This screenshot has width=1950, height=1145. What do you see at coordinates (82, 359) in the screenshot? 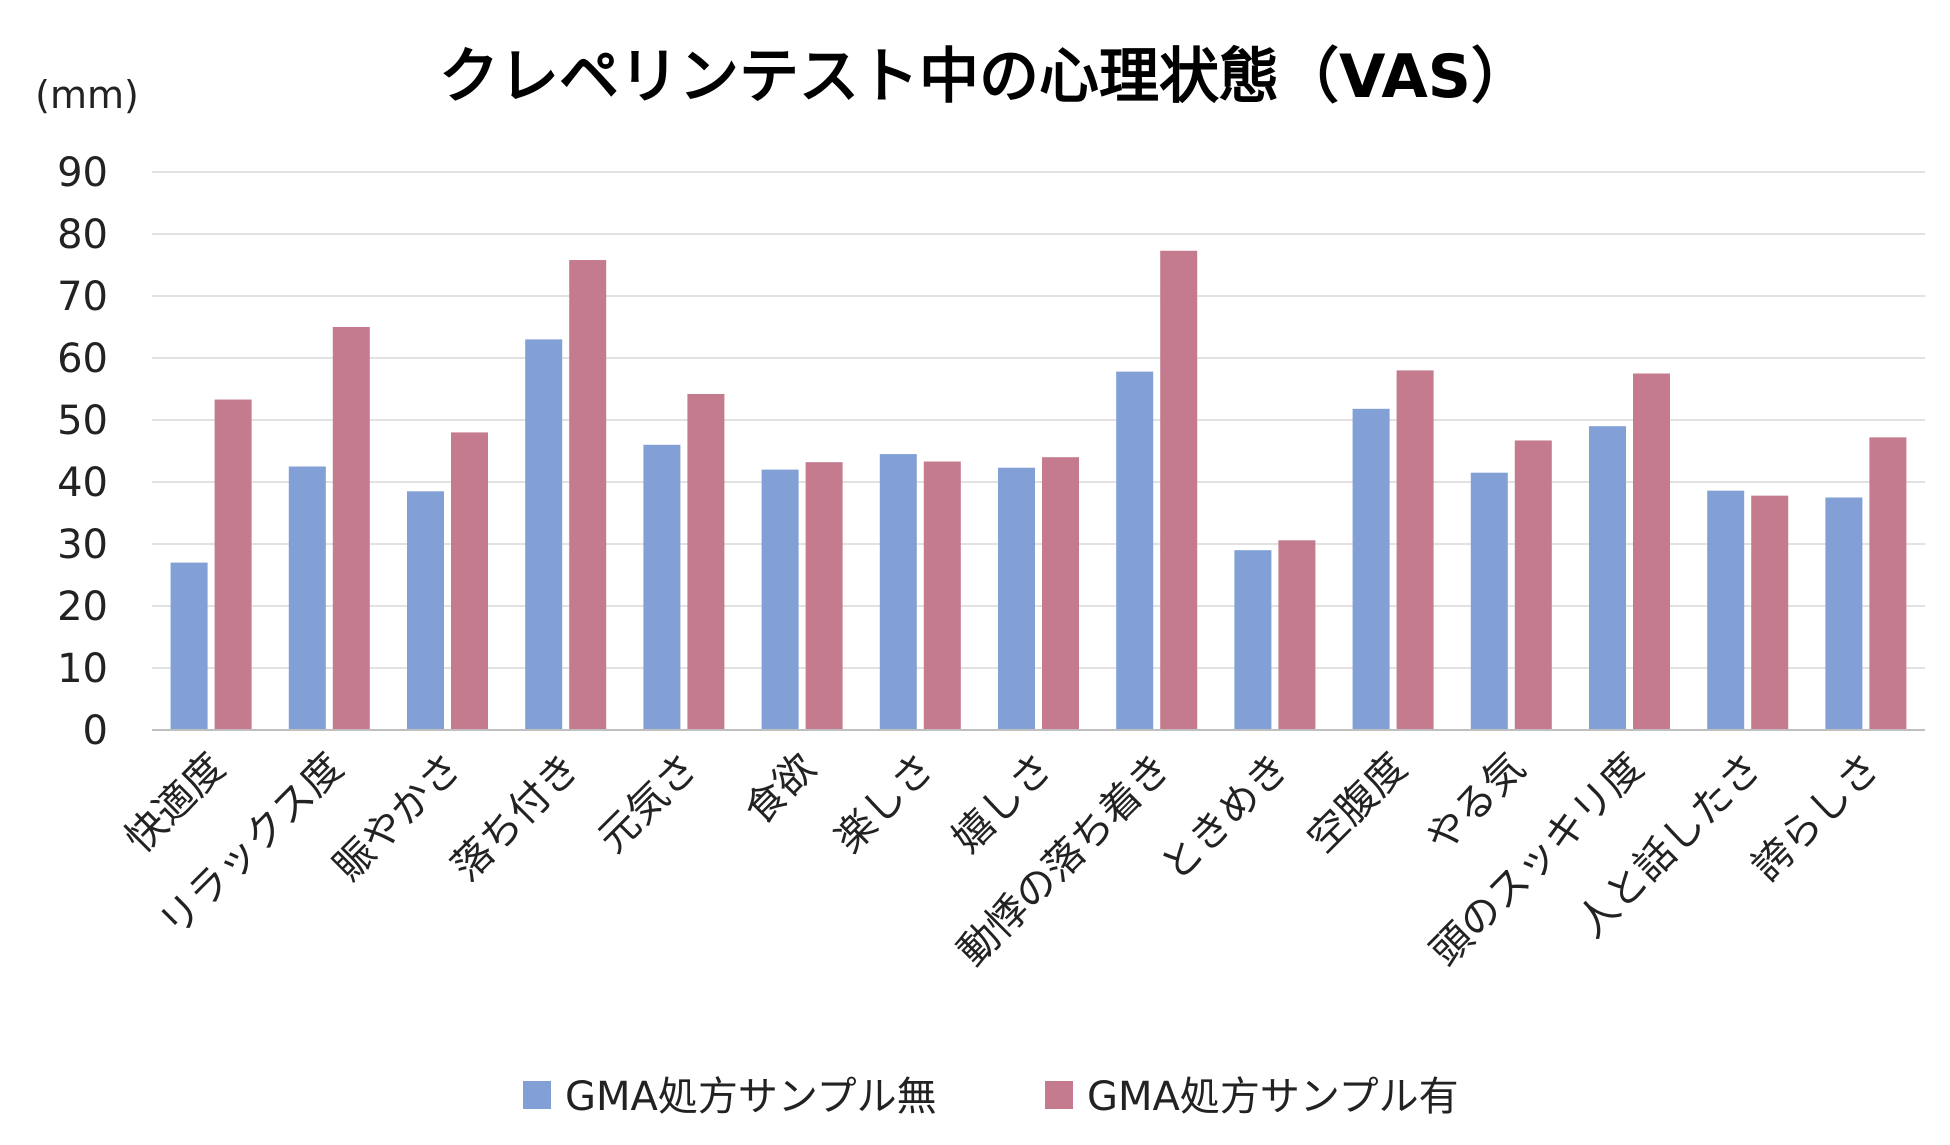
I see `y-tick-label: 60` at bounding box center [82, 359].